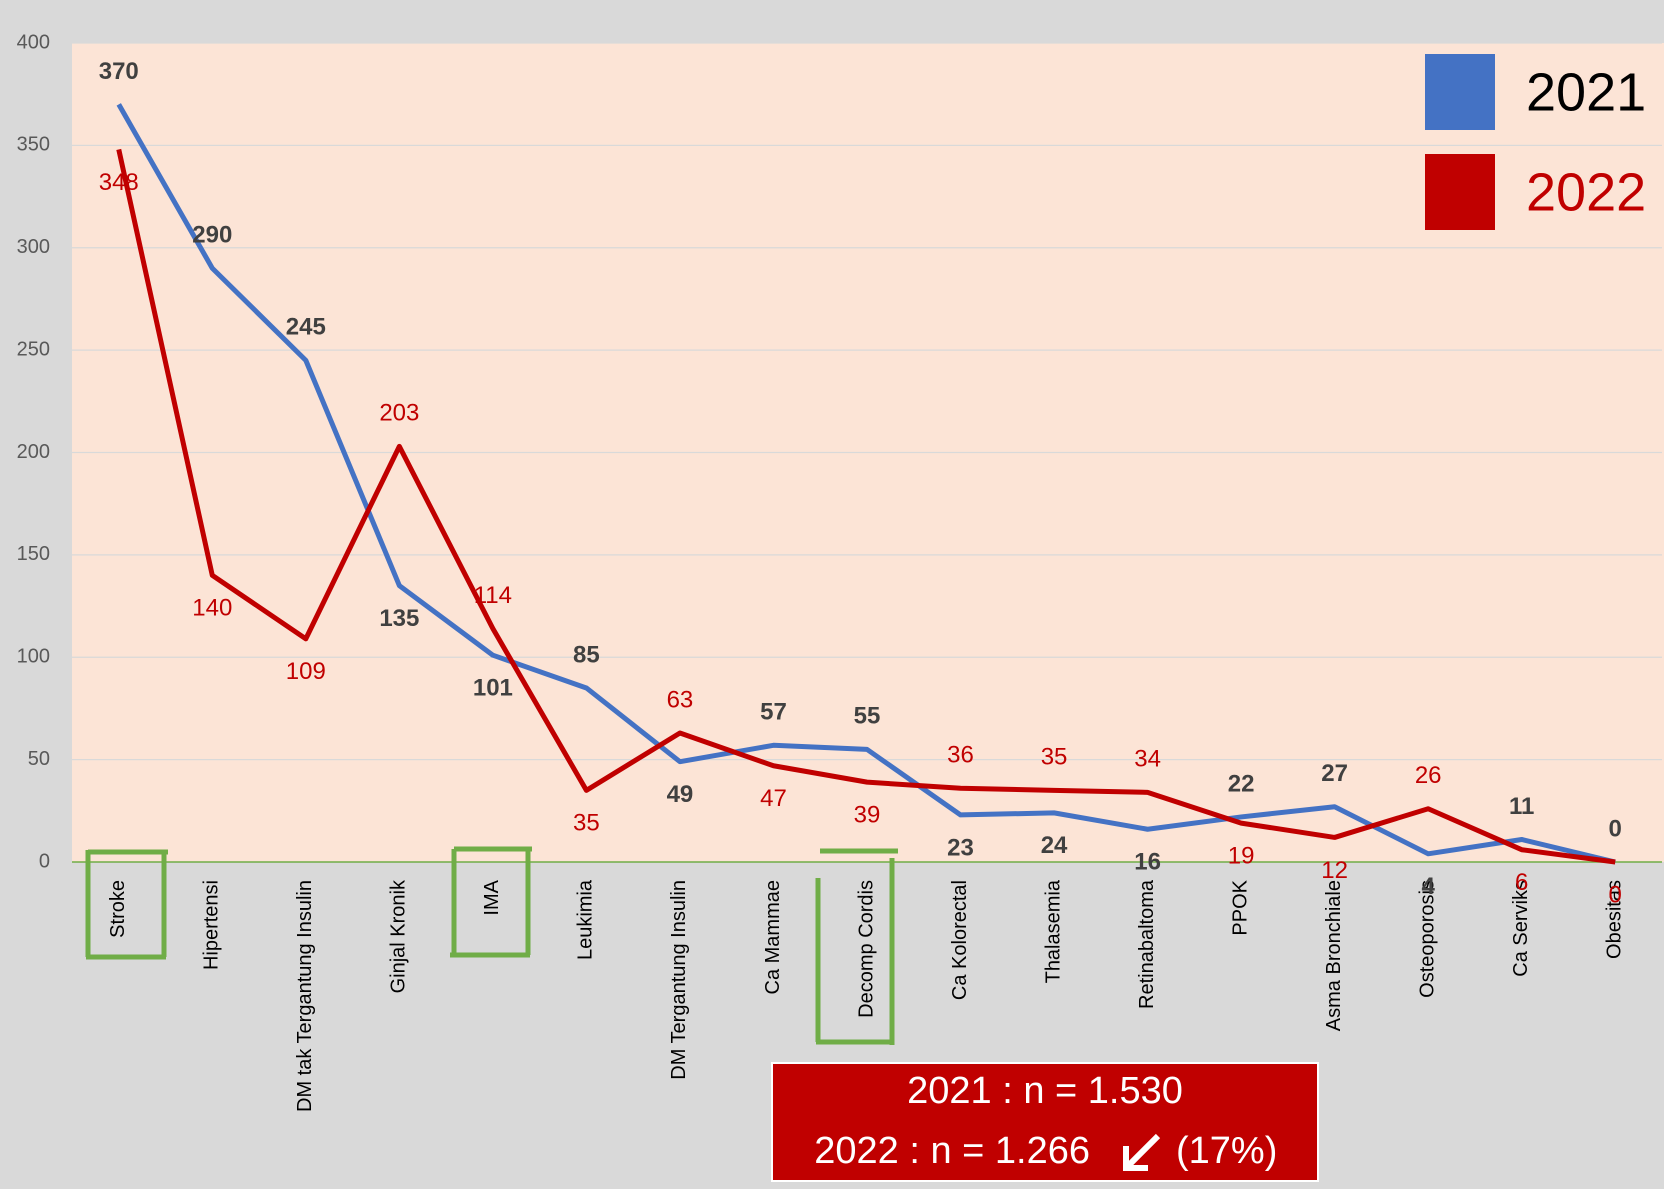  Describe the element at coordinates (1334, 870) in the screenshot. I see `data-label: 12` at that location.